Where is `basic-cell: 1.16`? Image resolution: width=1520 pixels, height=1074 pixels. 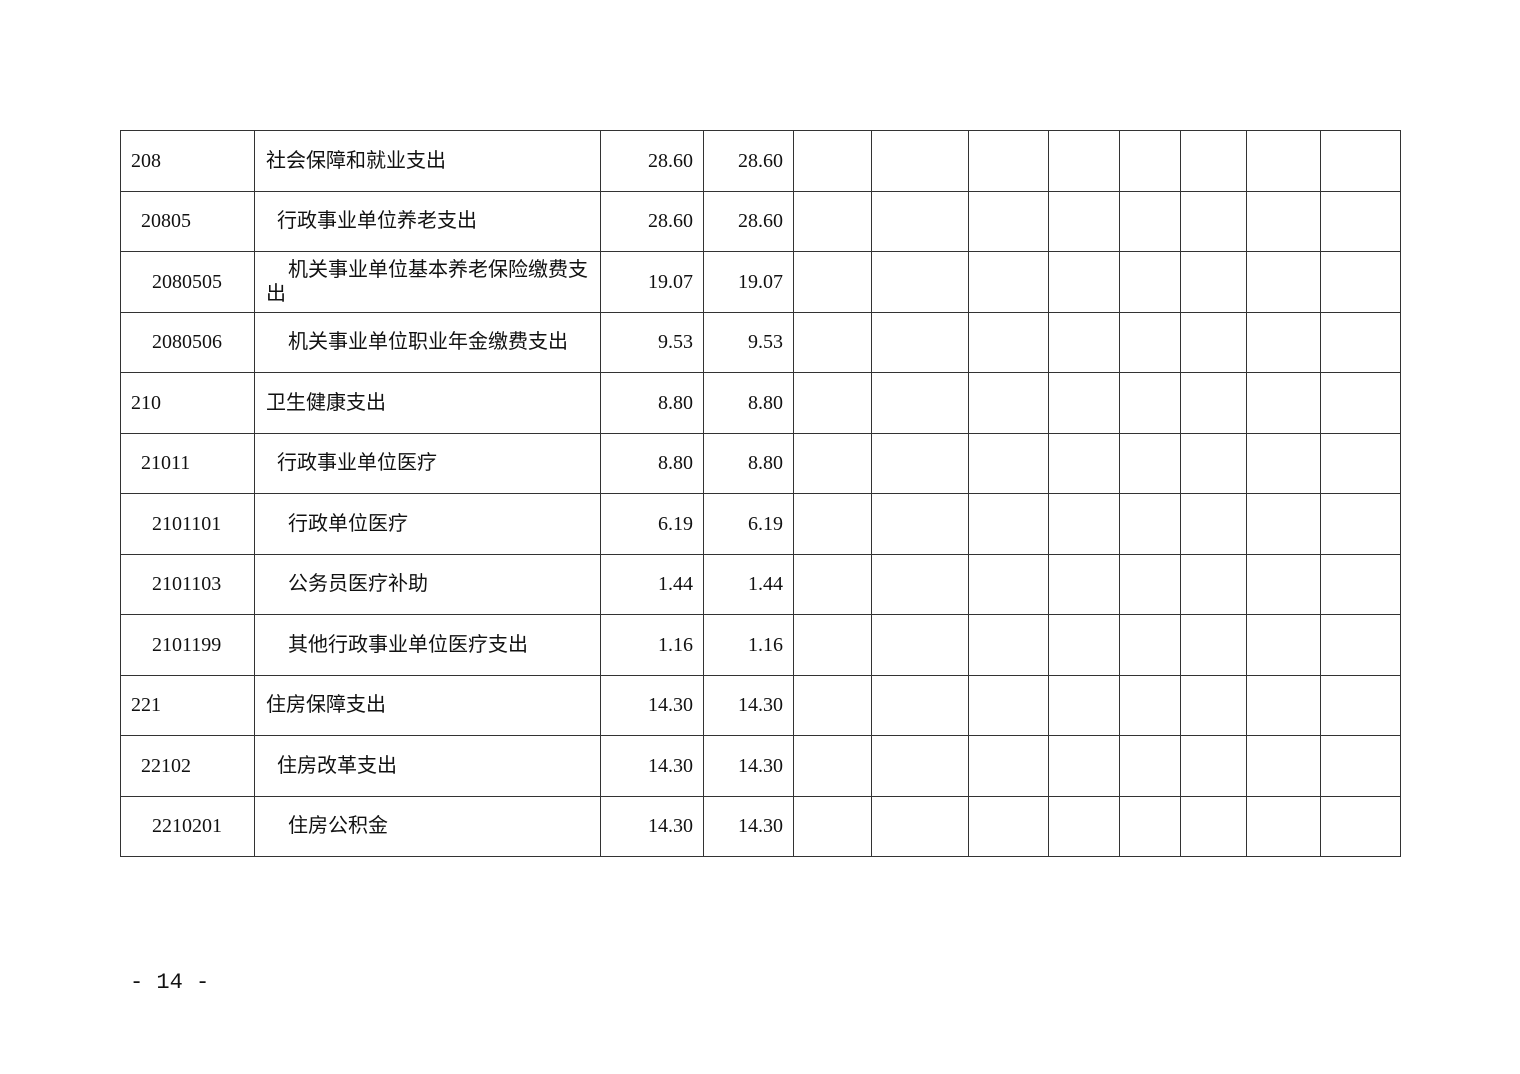
basic-cell: 1.16 is located at coordinates (748, 645).